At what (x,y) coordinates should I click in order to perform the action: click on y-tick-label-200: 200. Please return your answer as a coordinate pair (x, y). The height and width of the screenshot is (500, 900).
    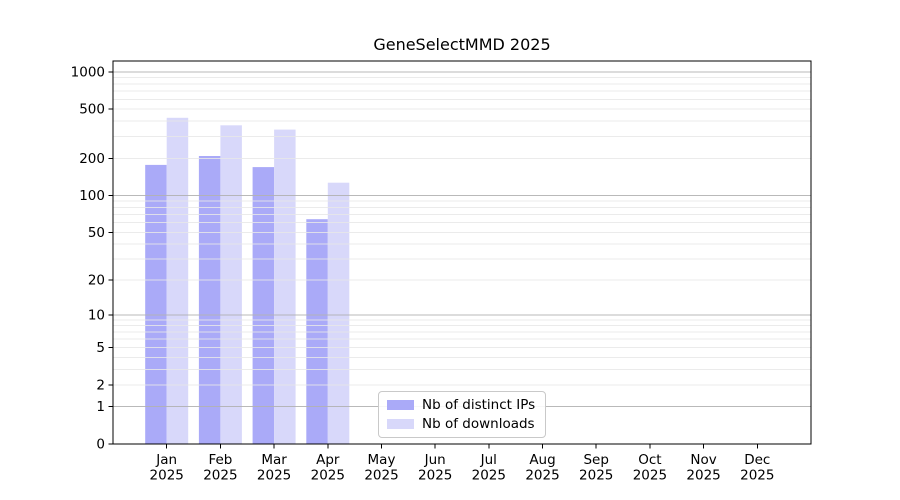
    Looking at the image, I should click on (92, 159).